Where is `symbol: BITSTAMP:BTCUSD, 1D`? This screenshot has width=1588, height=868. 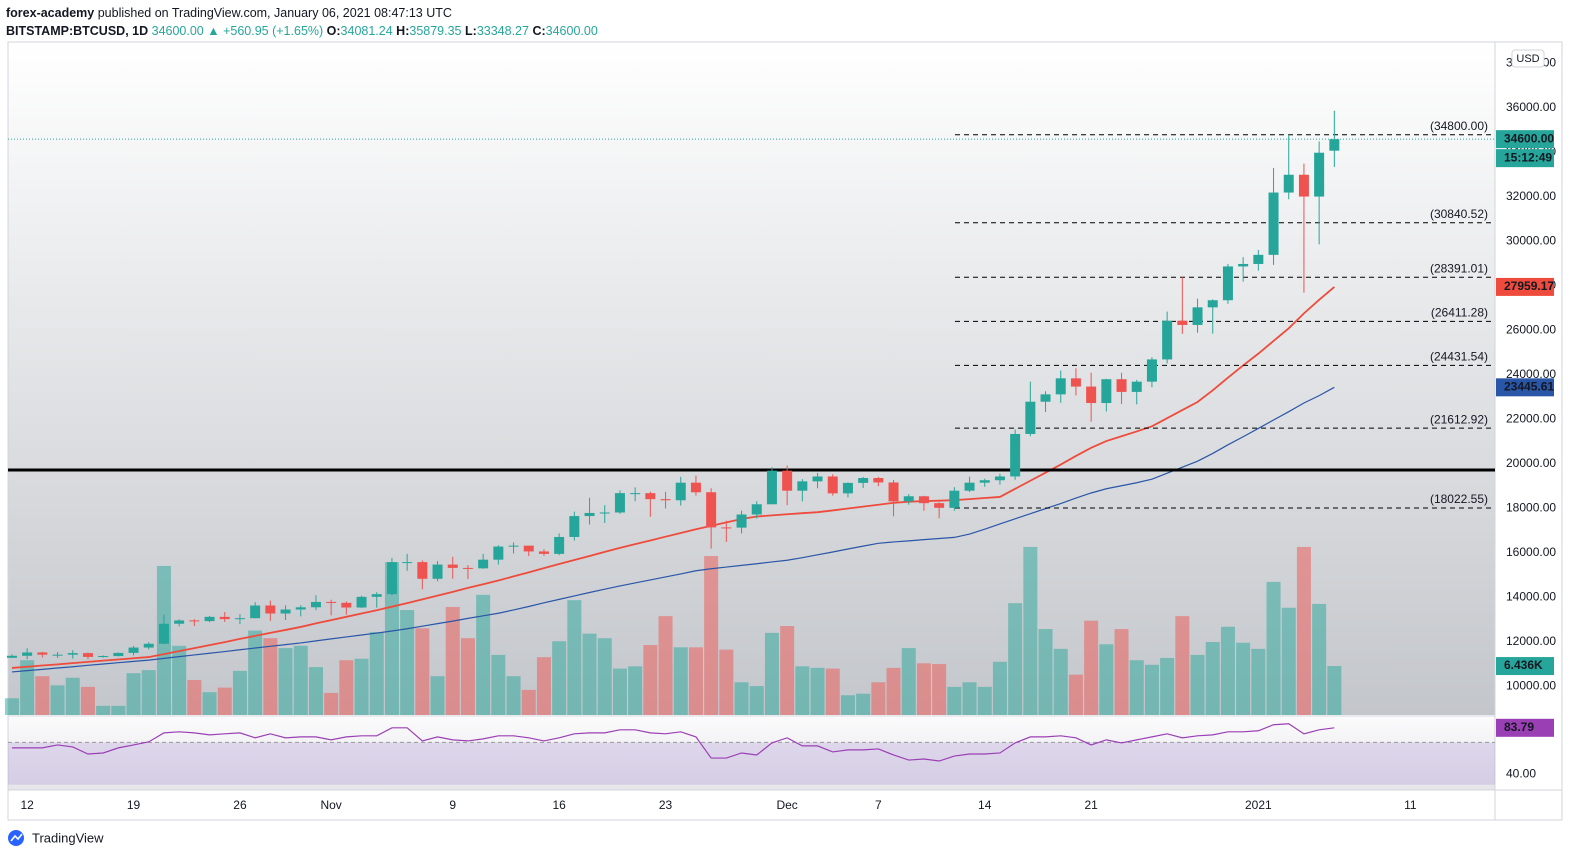
symbol: BITSTAMP:BTCUSD, 1D is located at coordinates (77, 31).